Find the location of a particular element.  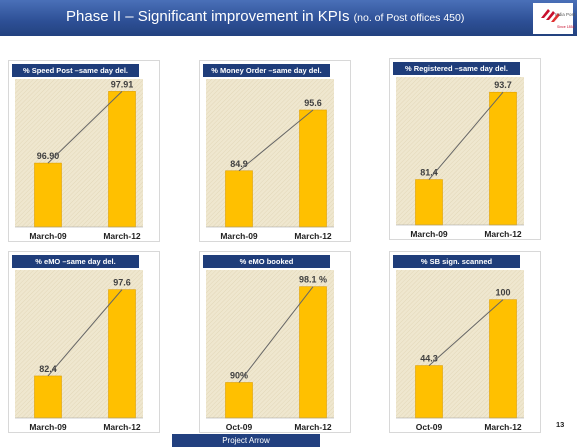

chart-title: % SB sign. scanned is located at coordinates (456, 261).